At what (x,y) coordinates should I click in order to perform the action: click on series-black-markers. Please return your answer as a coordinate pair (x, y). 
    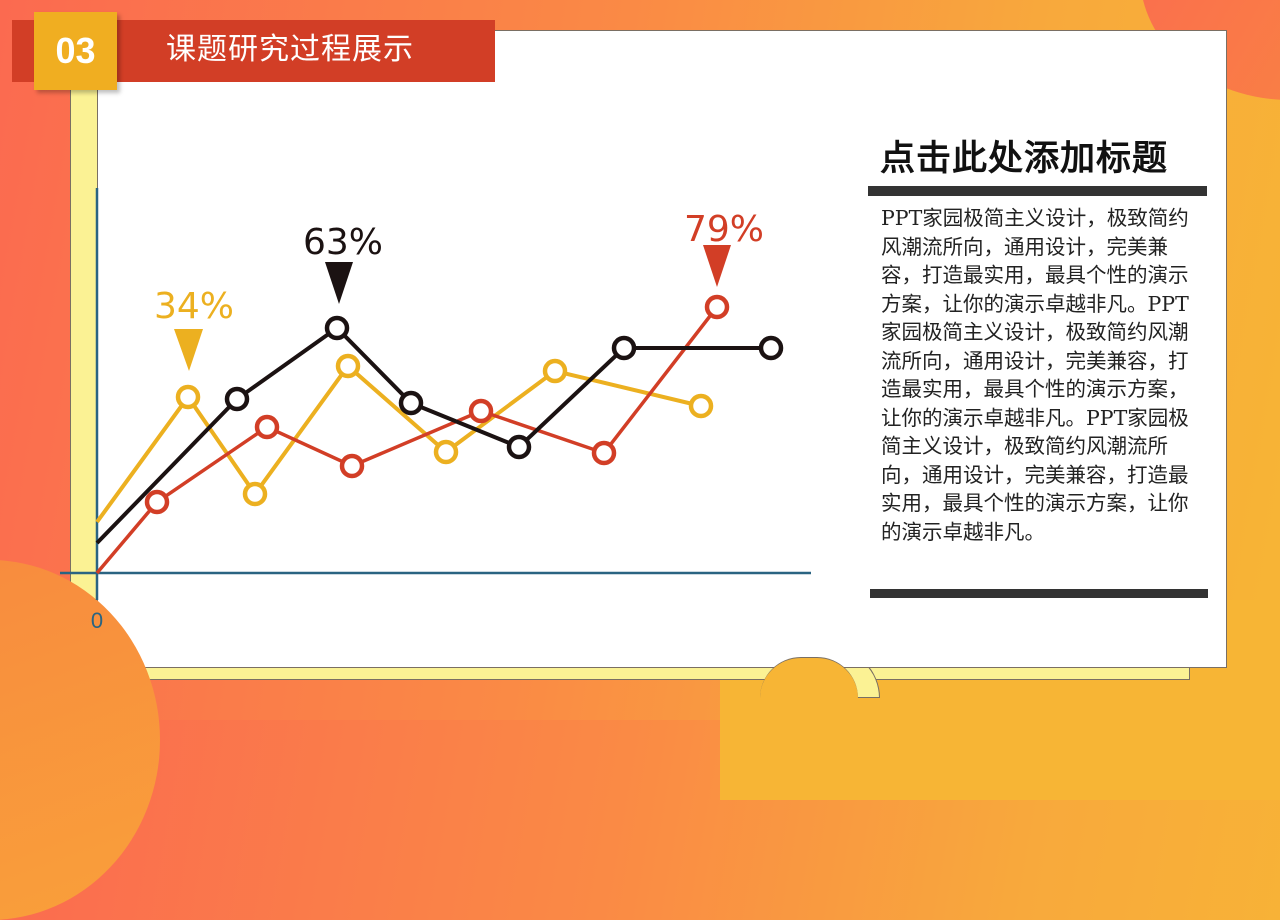
    Looking at the image, I should click on (504, 387).